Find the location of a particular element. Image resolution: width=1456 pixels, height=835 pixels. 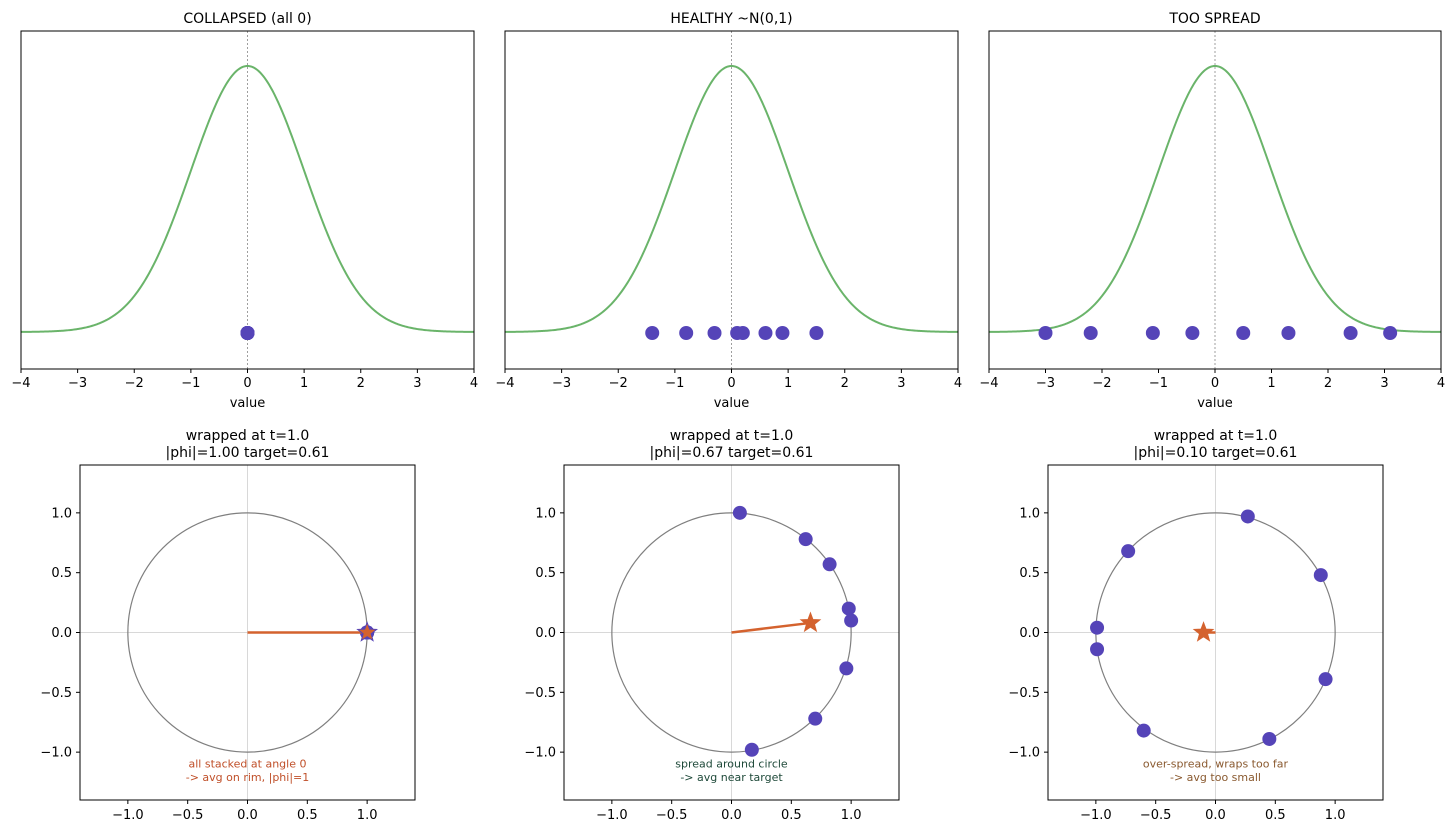

annotation-line2: -> avg too small is located at coordinates (1215, 777).